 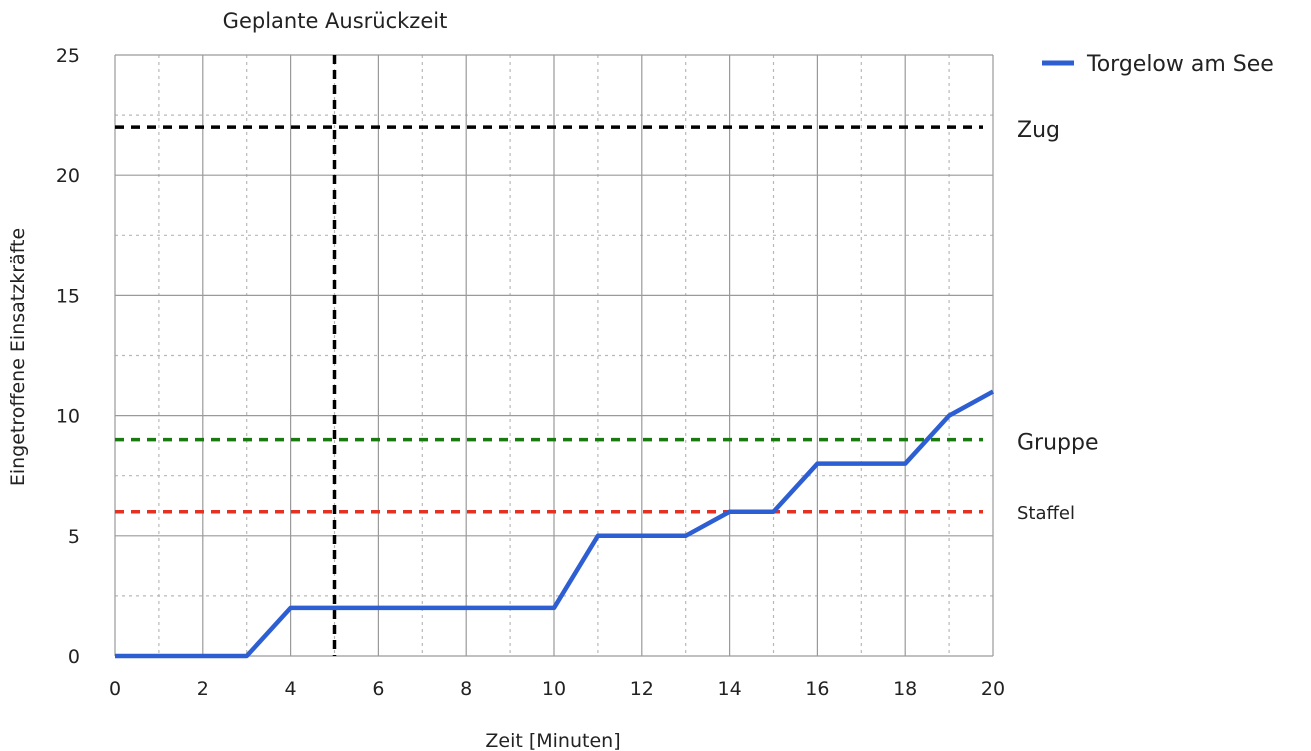 What do you see at coordinates (74, 657) in the screenshot?
I see `y-tick-label: 0` at bounding box center [74, 657].